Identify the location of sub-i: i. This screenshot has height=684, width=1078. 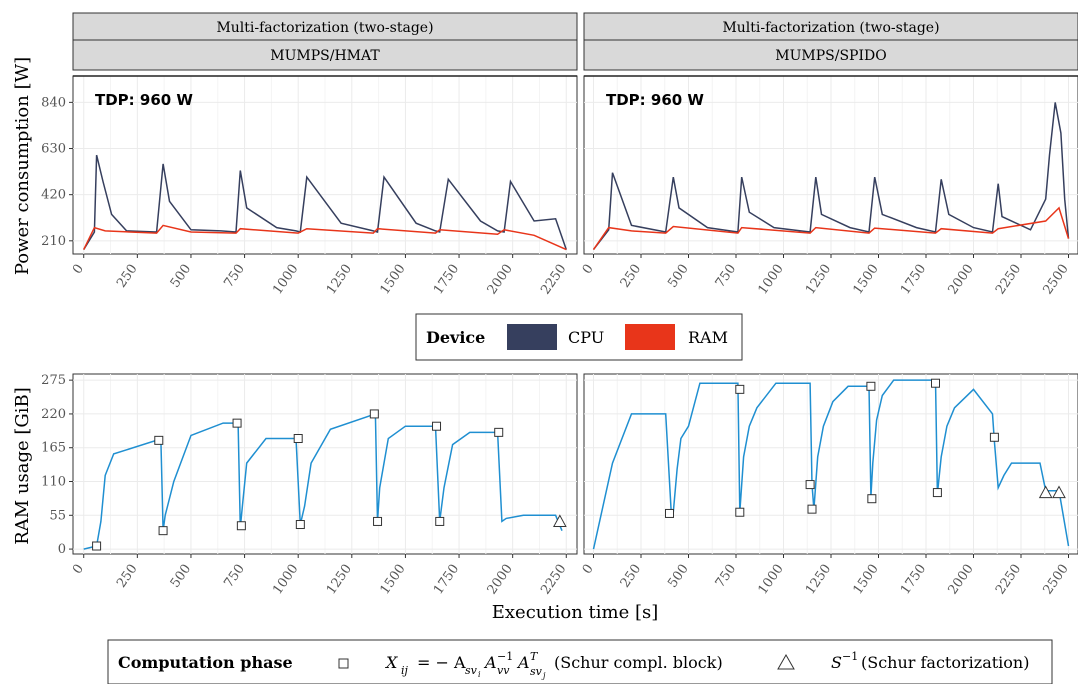
(479, 674).